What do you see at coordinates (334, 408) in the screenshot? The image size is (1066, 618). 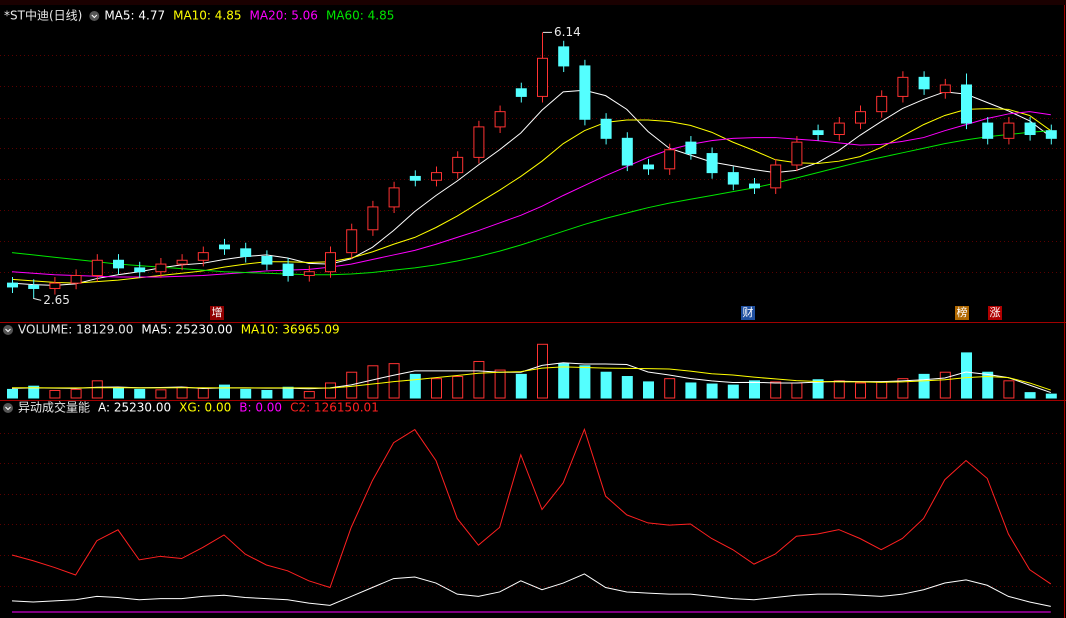 I see `legend-text: C2: 126150.01` at bounding box center [334, 408].